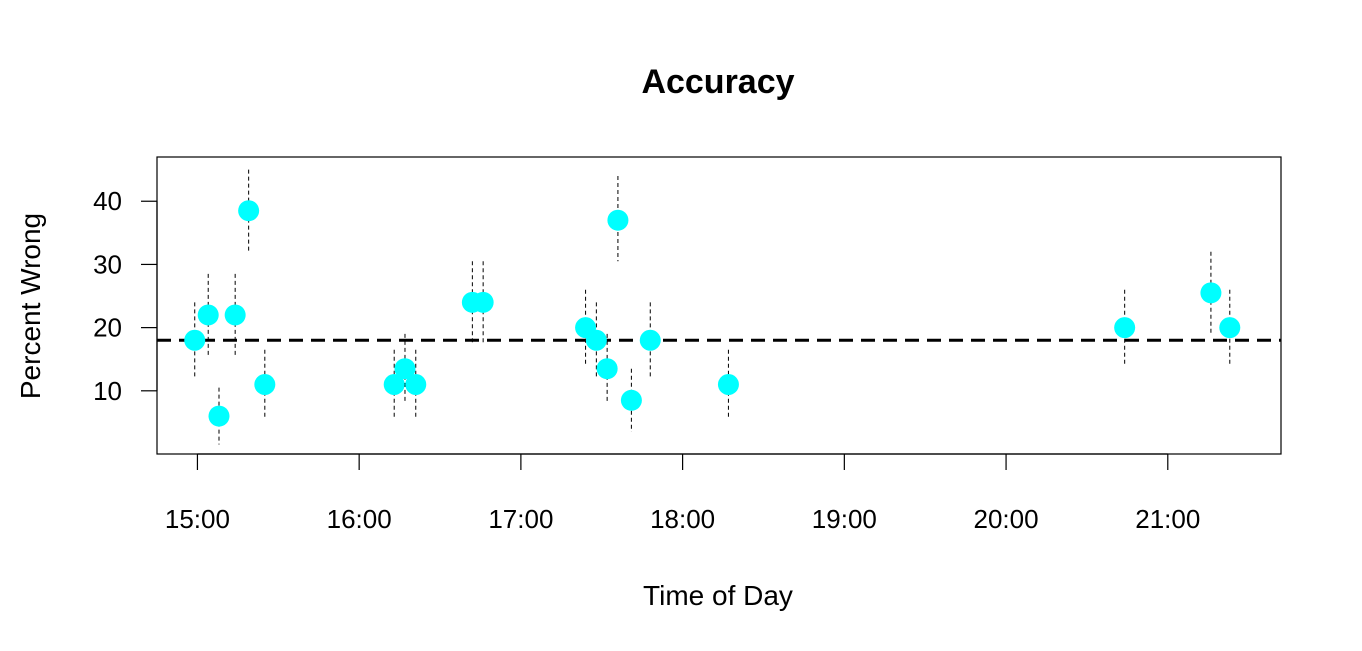 This screenshot has width=1362, height=651. Describe the element at coordinates (30, 306) in the screenshot. I see `y-axis-label: Percent Wrong` at that location.